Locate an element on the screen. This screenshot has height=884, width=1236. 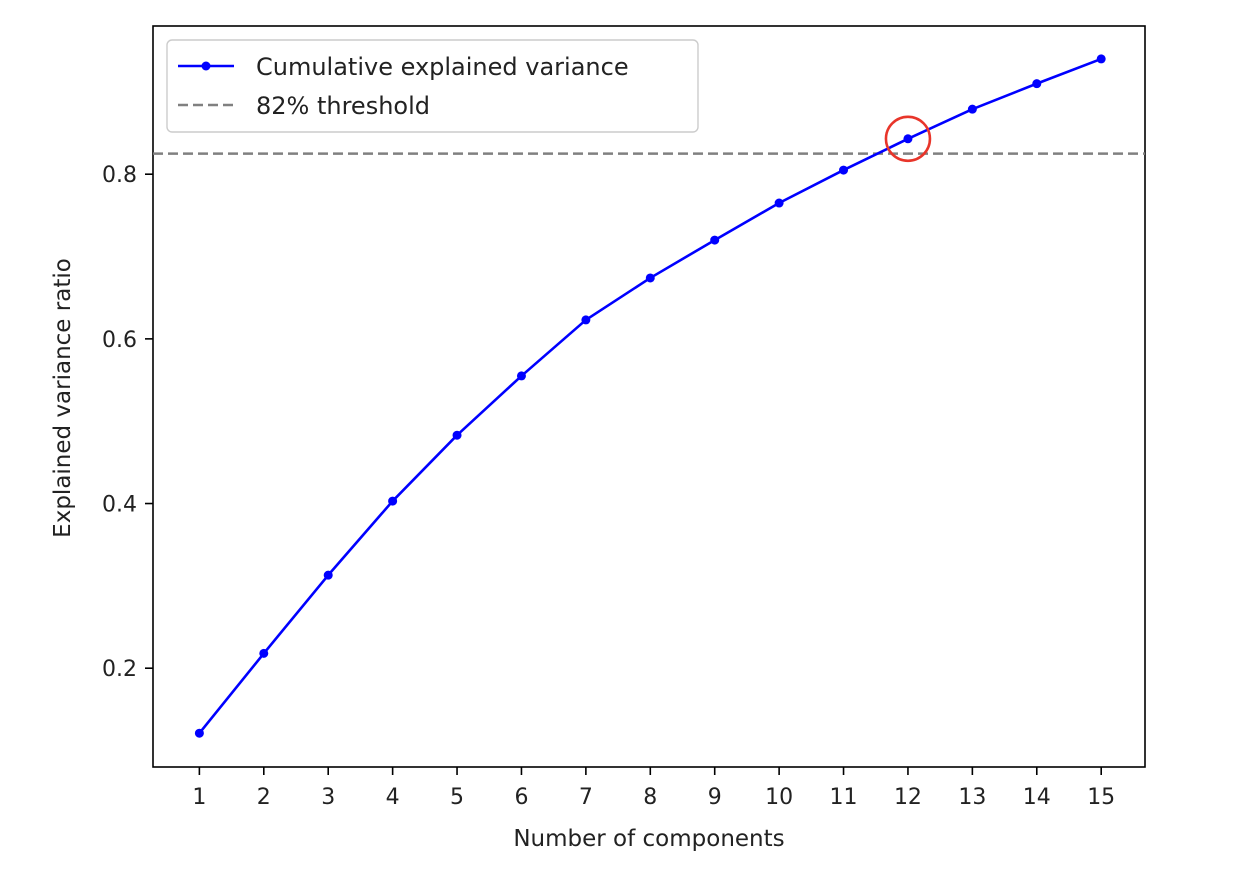
x-tick-label-4: 4 is located at coordinates (393, 797).